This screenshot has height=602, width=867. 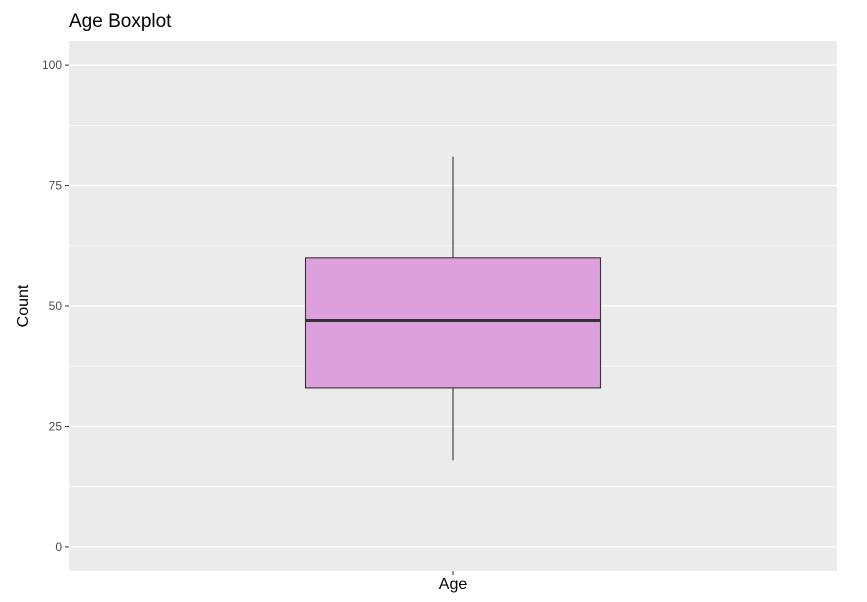 What do you see at coordinates (56, 186) in the screenshot?
I see `y-tick-label: 75` at bounding box center [56, 186].